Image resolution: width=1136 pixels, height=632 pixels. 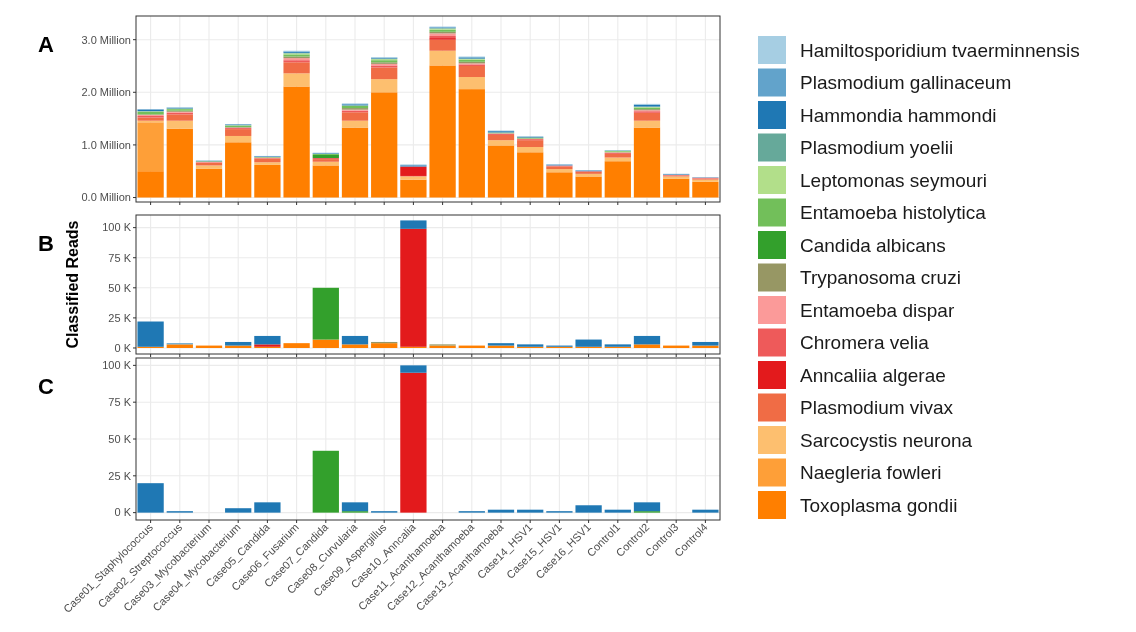 I want to click on legend-label: Naegleria fowleri, so click(x=871, y=473).